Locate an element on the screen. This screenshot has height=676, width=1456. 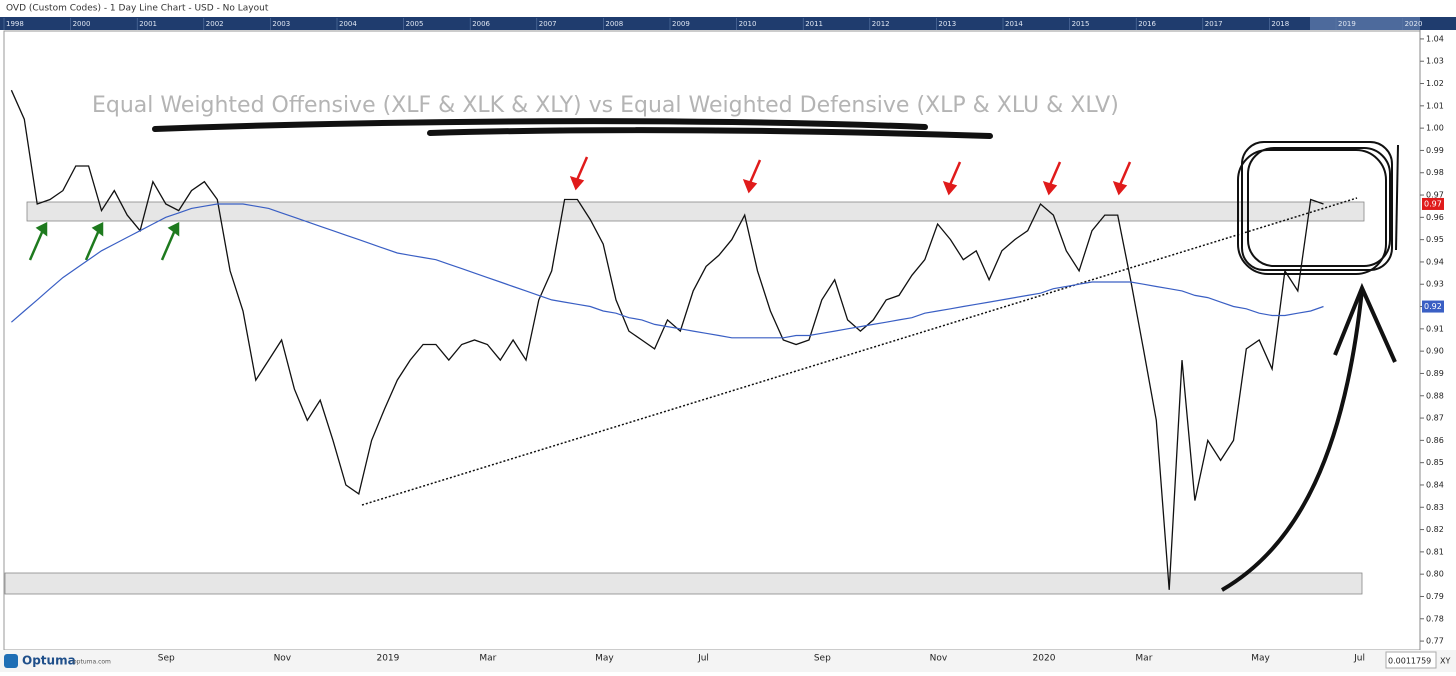
navigator-year: 2004 is located at coordinates (348, 24).